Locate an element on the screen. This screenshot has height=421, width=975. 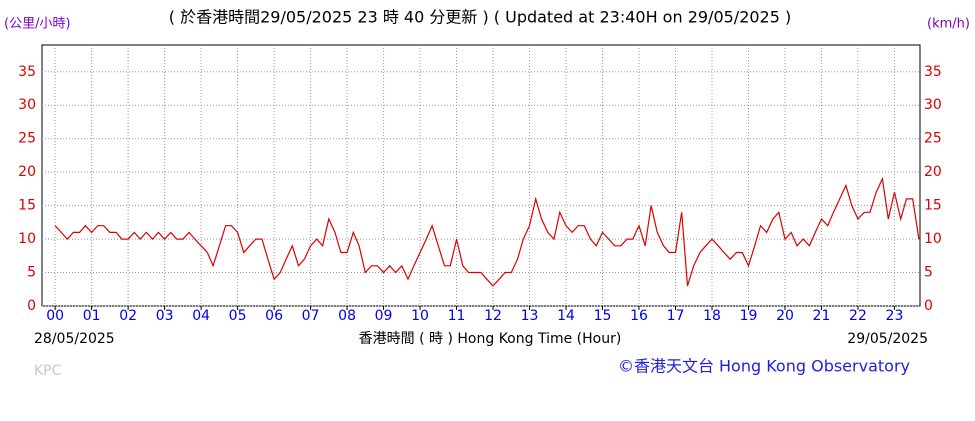
y2-tick-label: 30 is located at coordinates (933, 105).